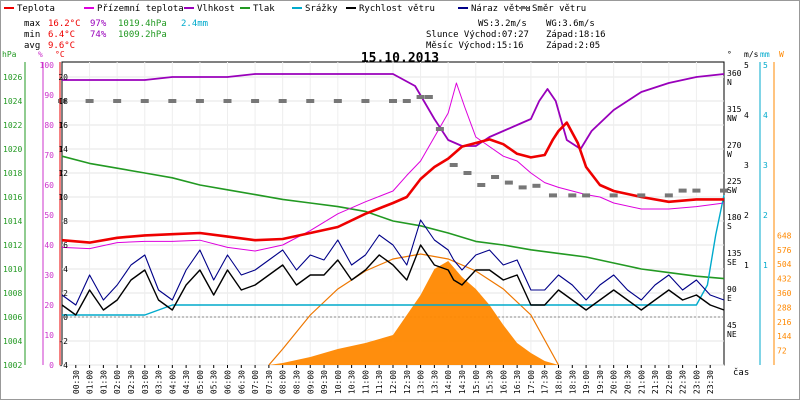 The height and width of the screenshot is (404, 800). Describe the element at coordinates (186, 382) in the screenshot. I see `axis-tick-x: 04:30` at that location.